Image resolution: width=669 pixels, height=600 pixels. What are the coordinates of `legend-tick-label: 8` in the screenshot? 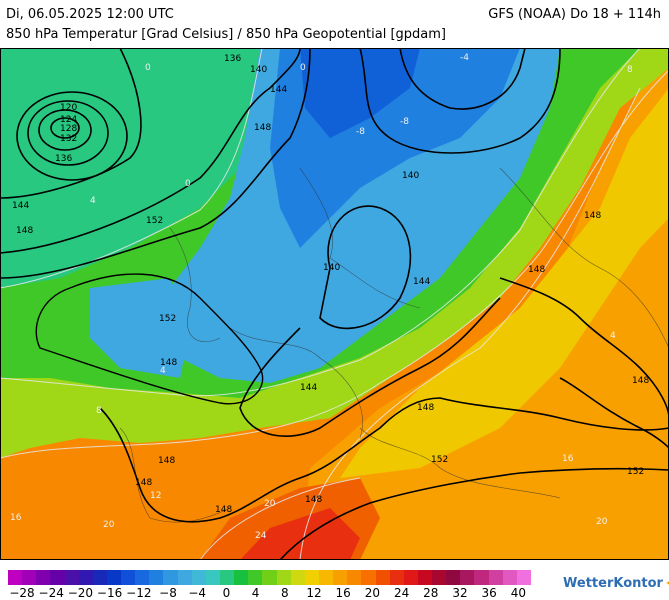 It's located at (284, 593).